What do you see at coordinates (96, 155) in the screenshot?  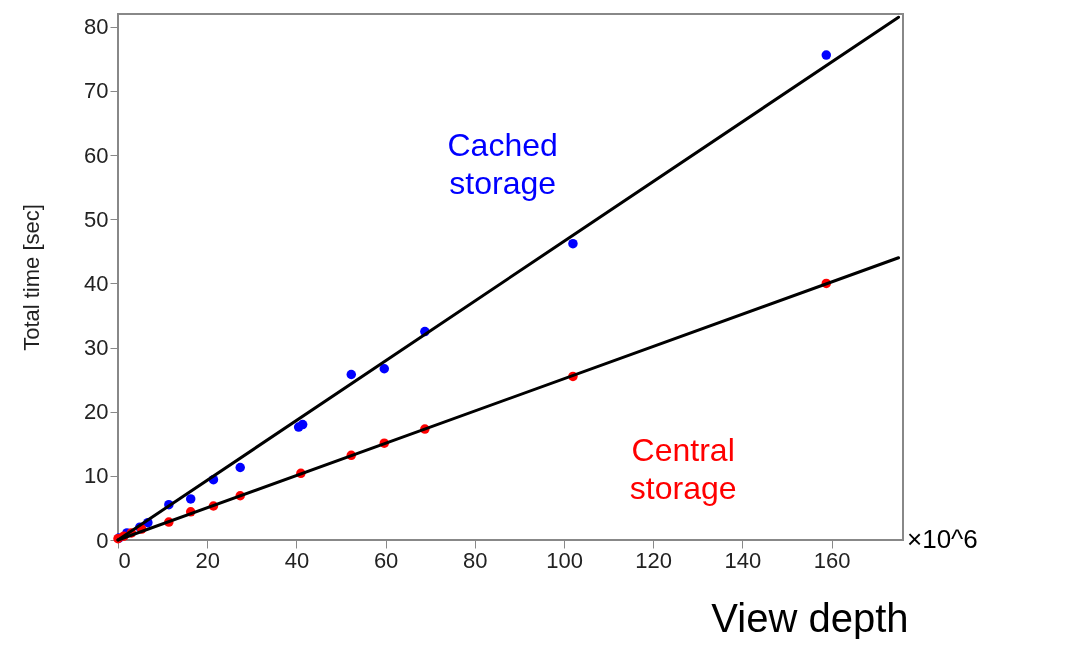 I see `y-tick-label: 60` at bounding box center [96, 155].